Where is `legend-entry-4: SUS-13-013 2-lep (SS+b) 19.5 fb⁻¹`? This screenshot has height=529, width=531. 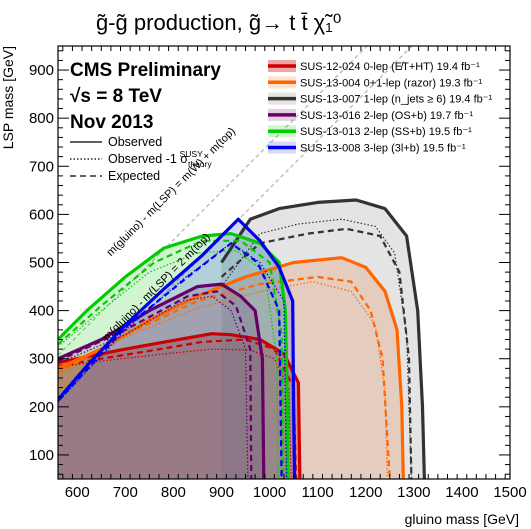
legend-entry-4: SUS-13-013 2-lep (SS+b) 19.5 fb⁻¹ is located at coordinates (386, 132).